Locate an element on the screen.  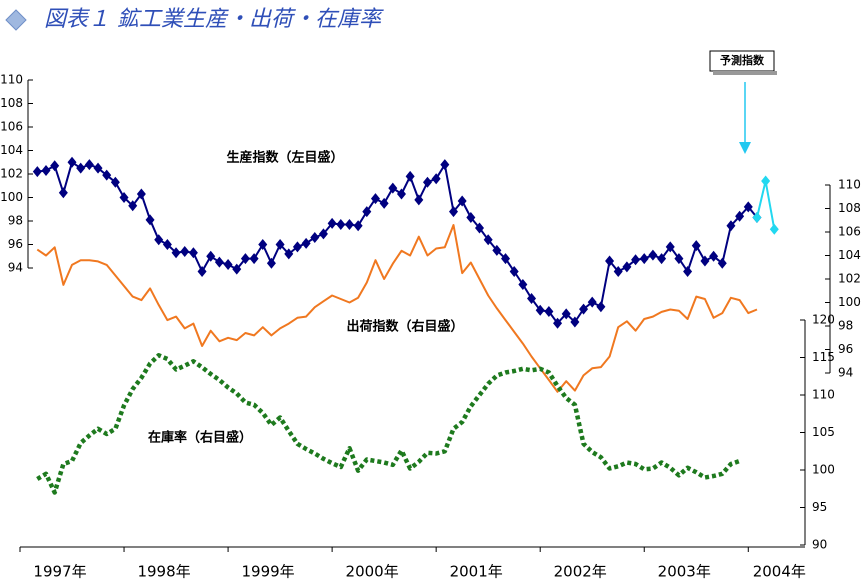
y3-tick-label: 110 is located at coordinates (823, 395).